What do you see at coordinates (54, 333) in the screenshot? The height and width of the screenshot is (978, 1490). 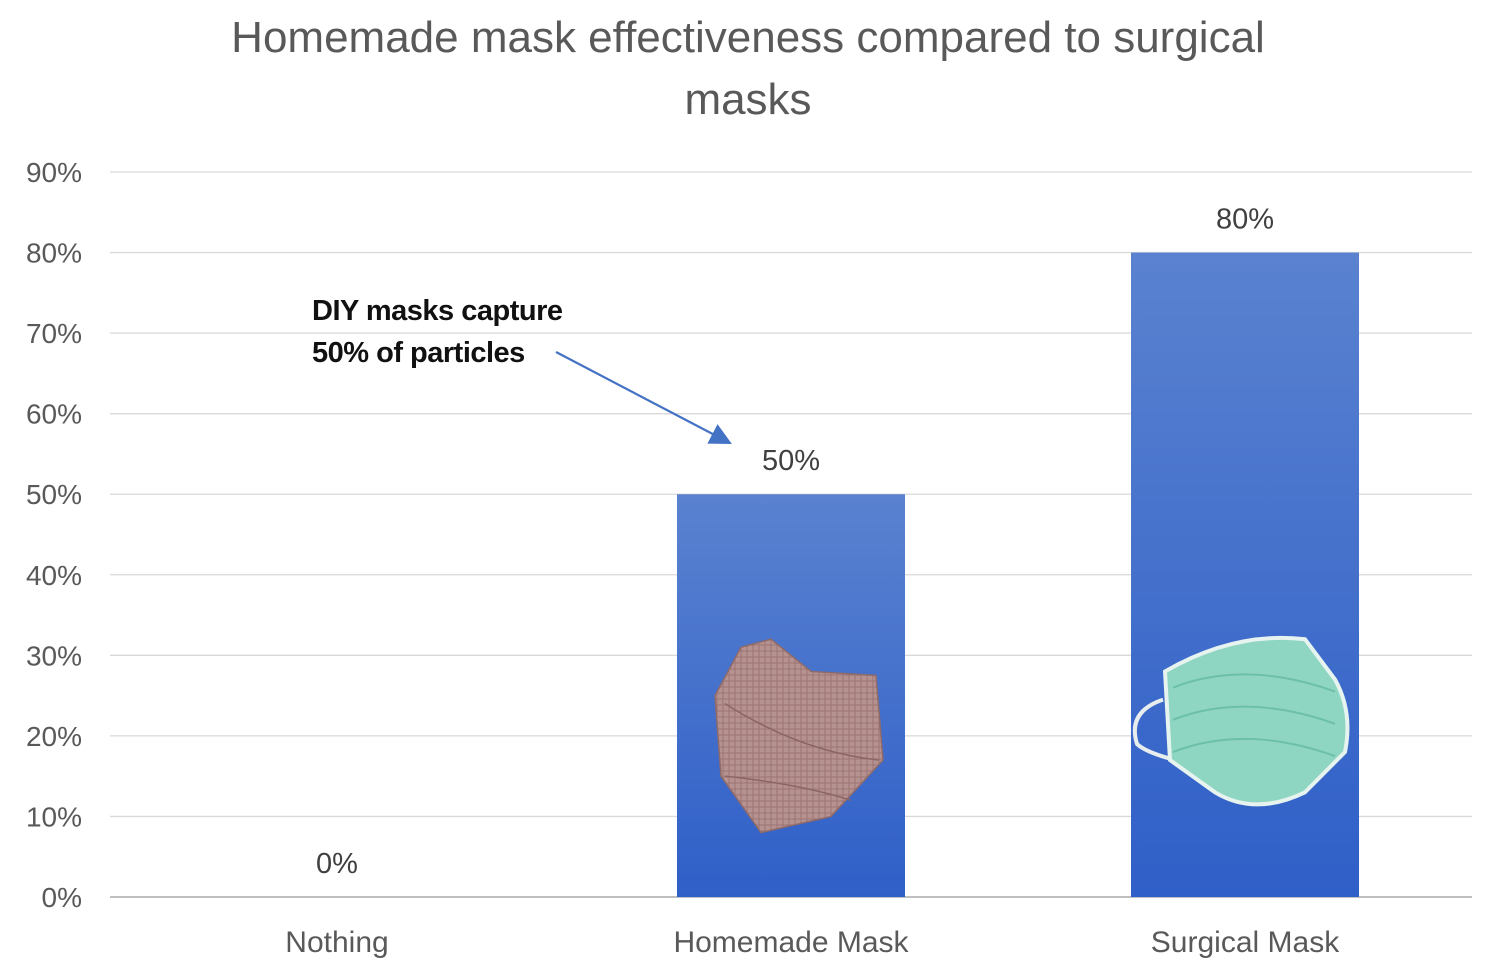 I see `y-tick-label: 70%` at bounding box center [54, 333].